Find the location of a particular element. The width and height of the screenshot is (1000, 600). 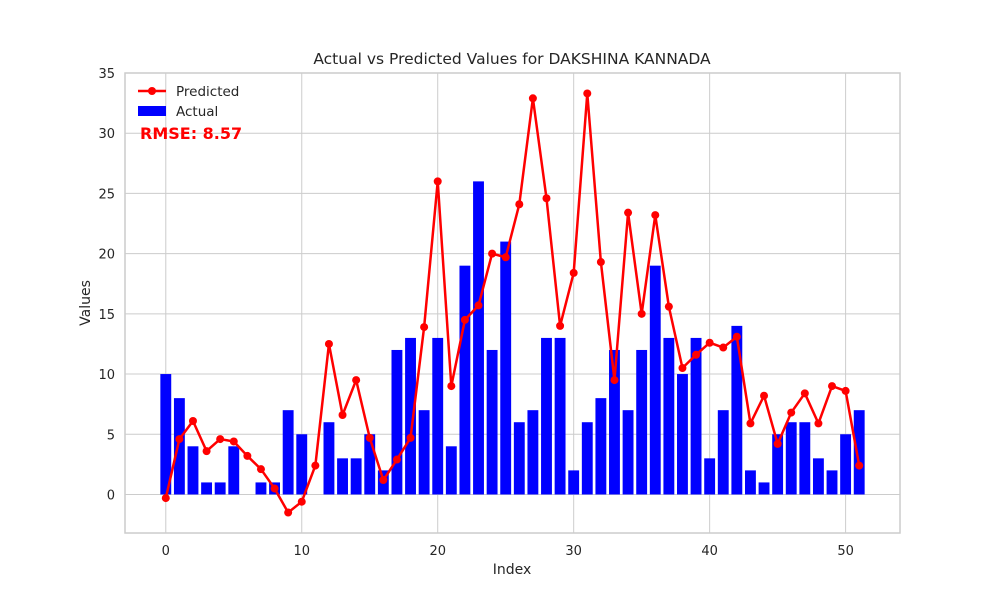

y-tick-label: 25 is located at coordinates (106, 194).